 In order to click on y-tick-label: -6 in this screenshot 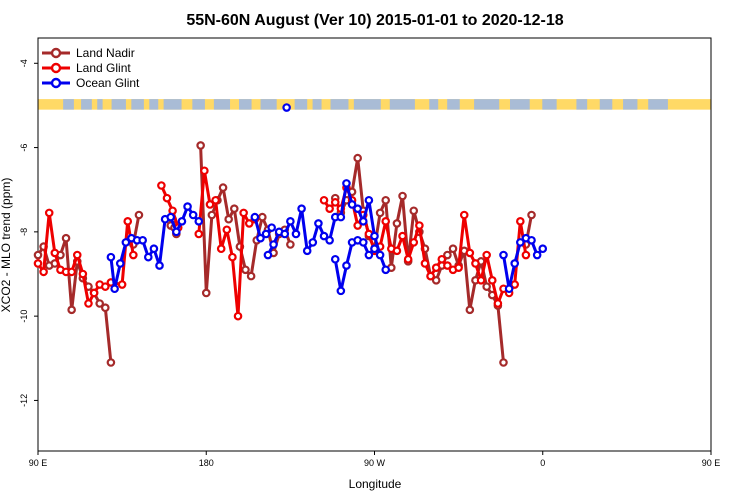, I will do `click(24, 148)`.